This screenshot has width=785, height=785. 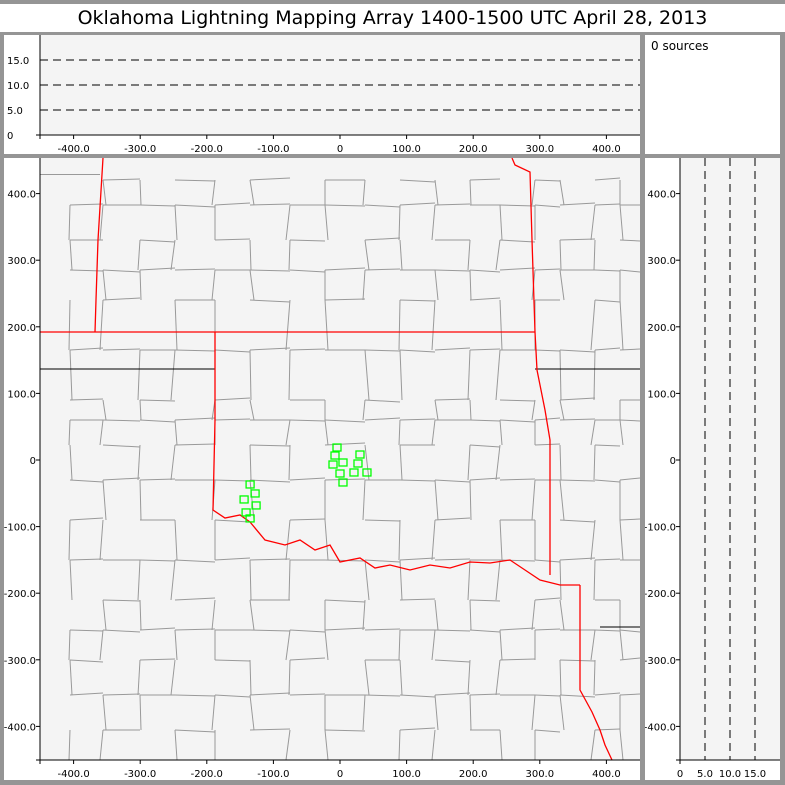 What do you see at coordinates (661, 261) in the screenshot?
I see `y-tick-label: 300.0` at bounding box center [661, 261].